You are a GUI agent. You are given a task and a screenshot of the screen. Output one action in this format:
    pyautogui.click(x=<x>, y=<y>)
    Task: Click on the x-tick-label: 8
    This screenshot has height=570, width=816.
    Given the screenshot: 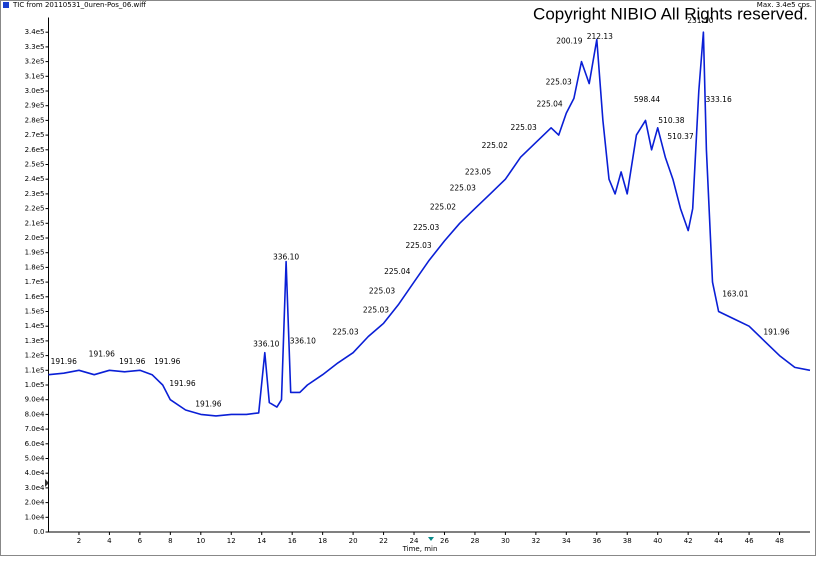 What is the action you would take?
    pyautogui.click(x=170, y=541)
    